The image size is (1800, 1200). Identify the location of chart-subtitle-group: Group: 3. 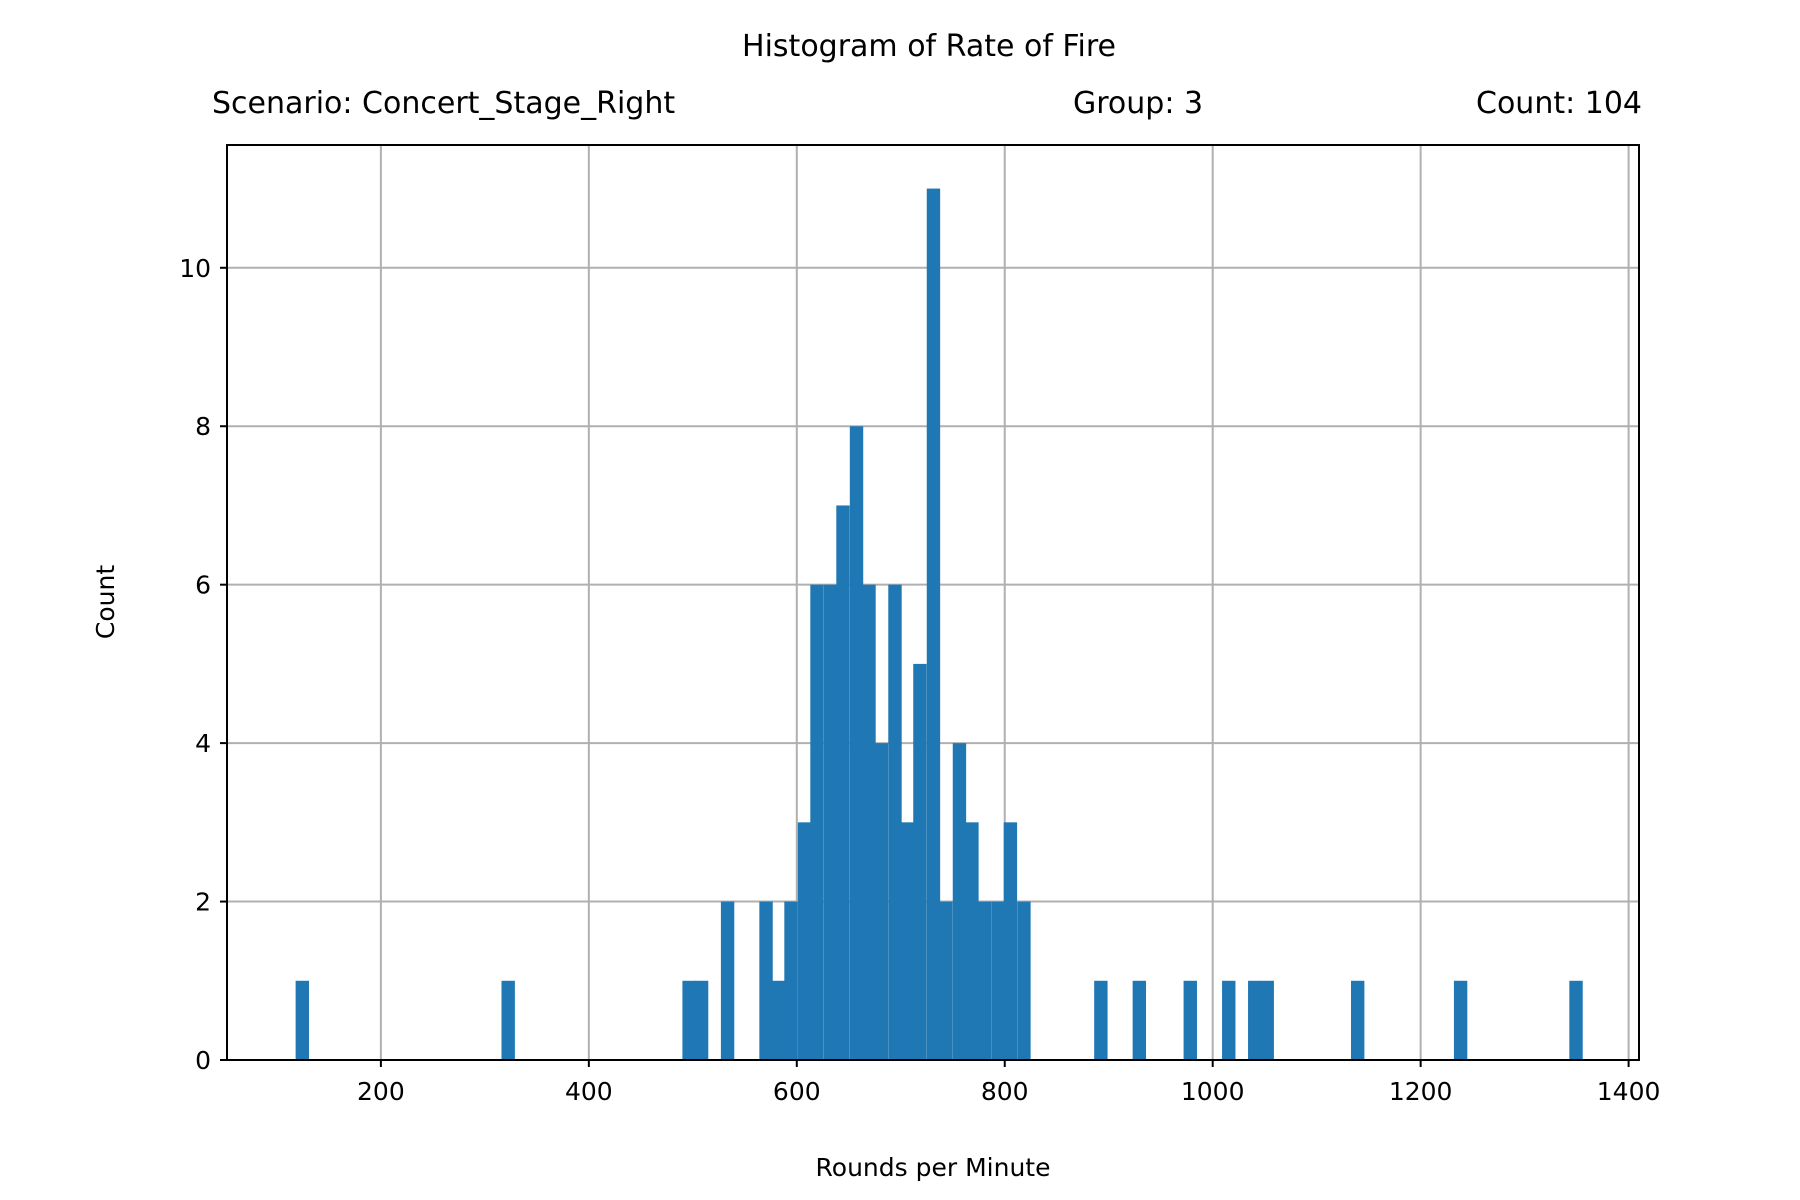
(1138, 103).